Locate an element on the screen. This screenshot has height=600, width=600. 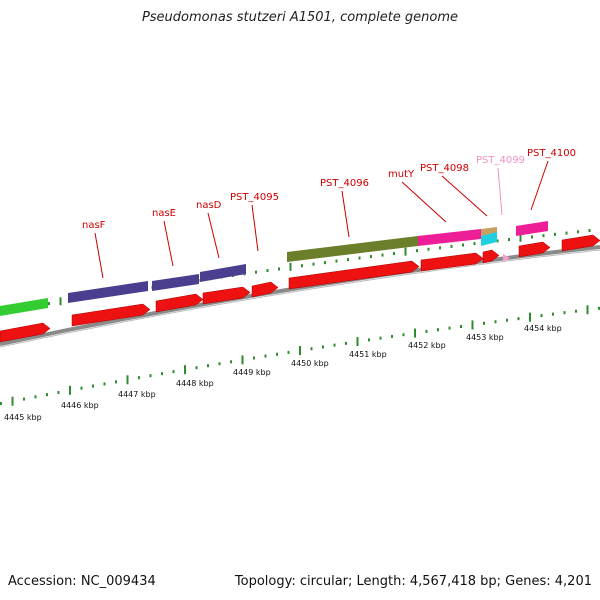
gene-label: PST_4095 is located at coordinates (254, 197).